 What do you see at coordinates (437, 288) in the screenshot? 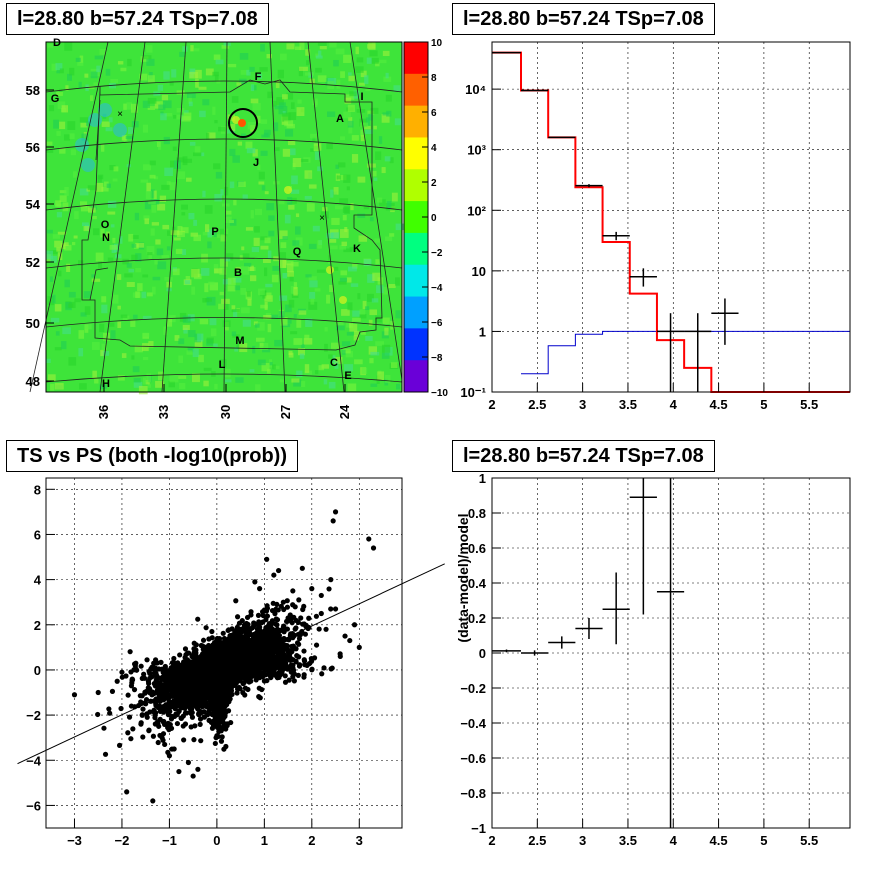
I see `colorbar-tick-label: −4` at bounding box center [437, 288].